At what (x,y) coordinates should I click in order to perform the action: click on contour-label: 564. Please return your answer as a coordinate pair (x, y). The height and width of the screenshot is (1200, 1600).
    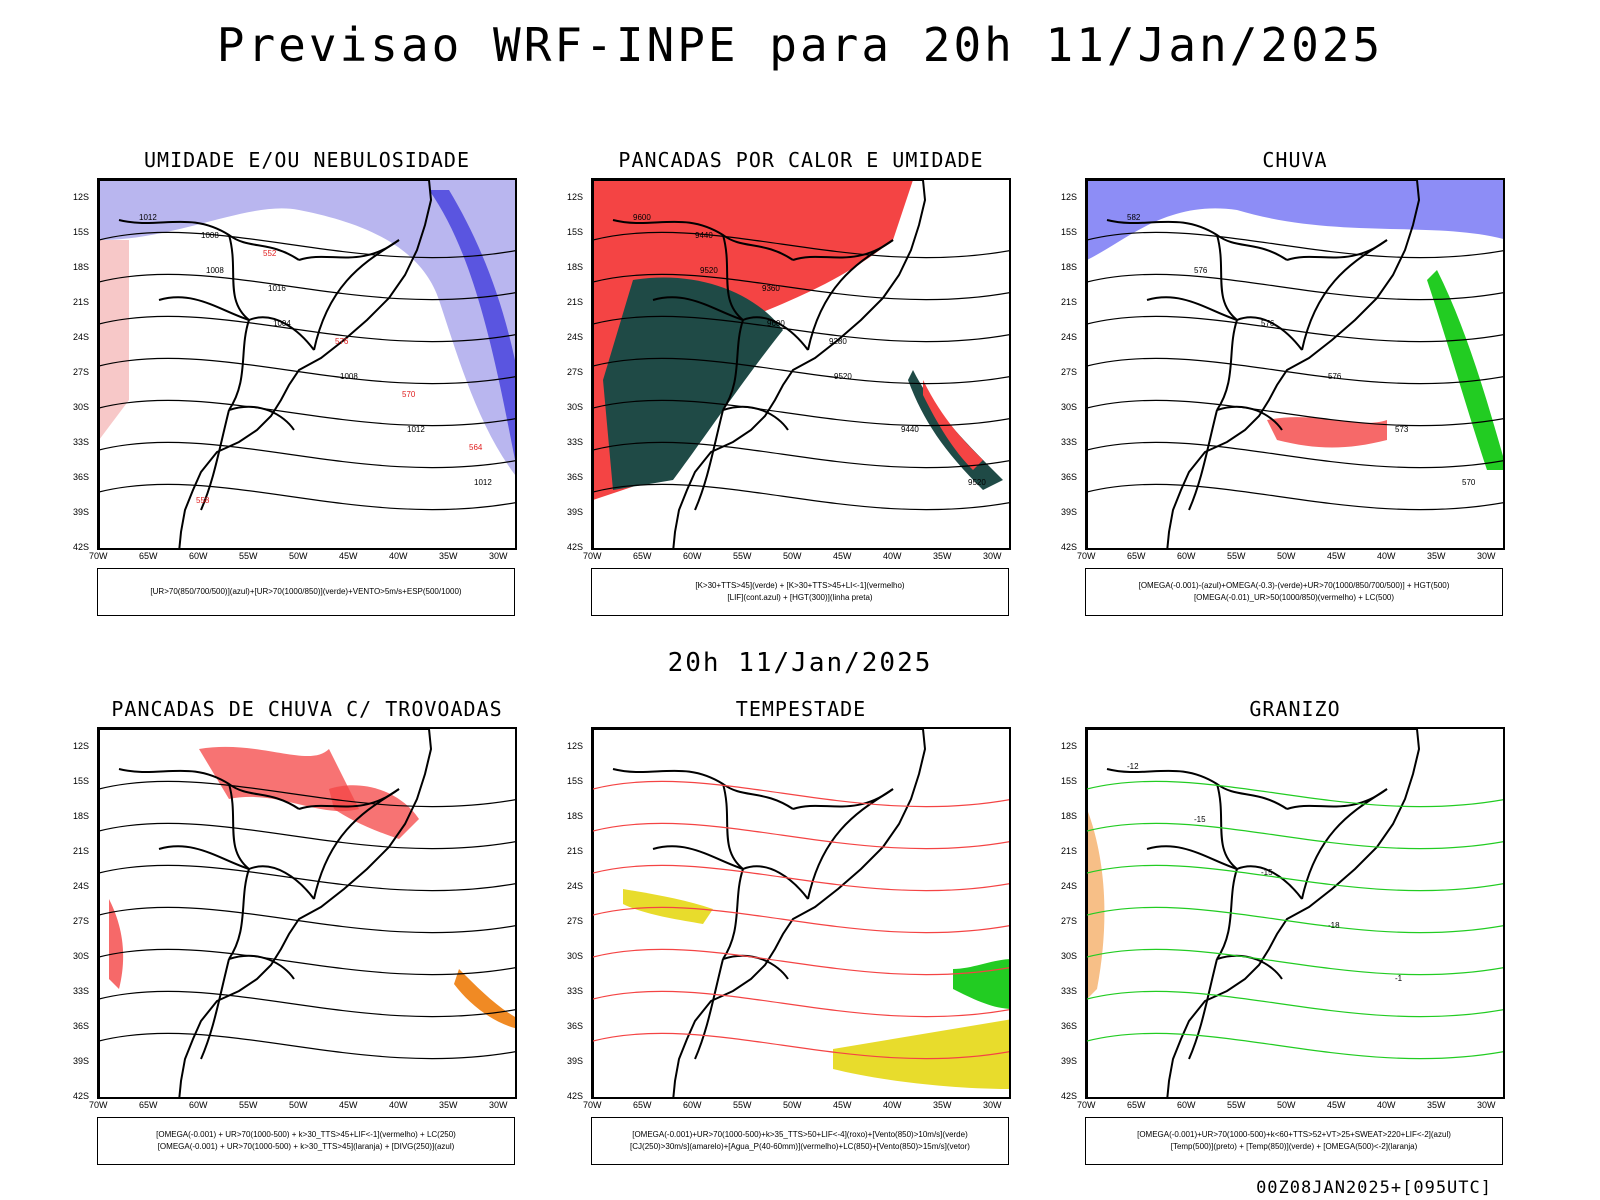
    Looking at the image, I should click on (476, 447).